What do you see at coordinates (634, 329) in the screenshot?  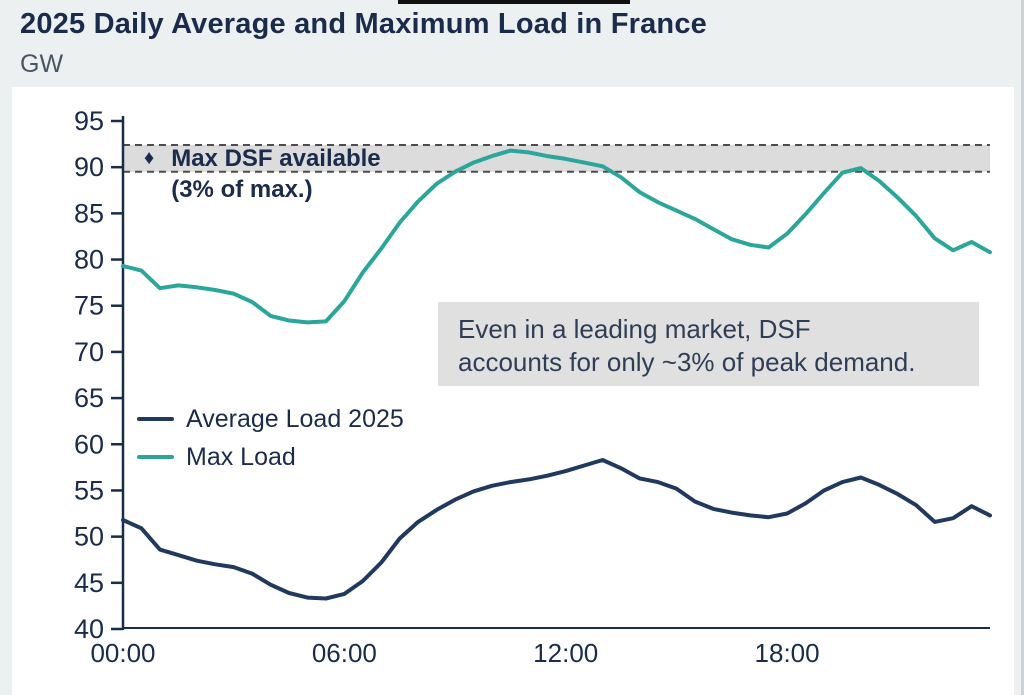 I see `annotation-line1: Even in a leading market, DSF` at bounding box center [634, 329].